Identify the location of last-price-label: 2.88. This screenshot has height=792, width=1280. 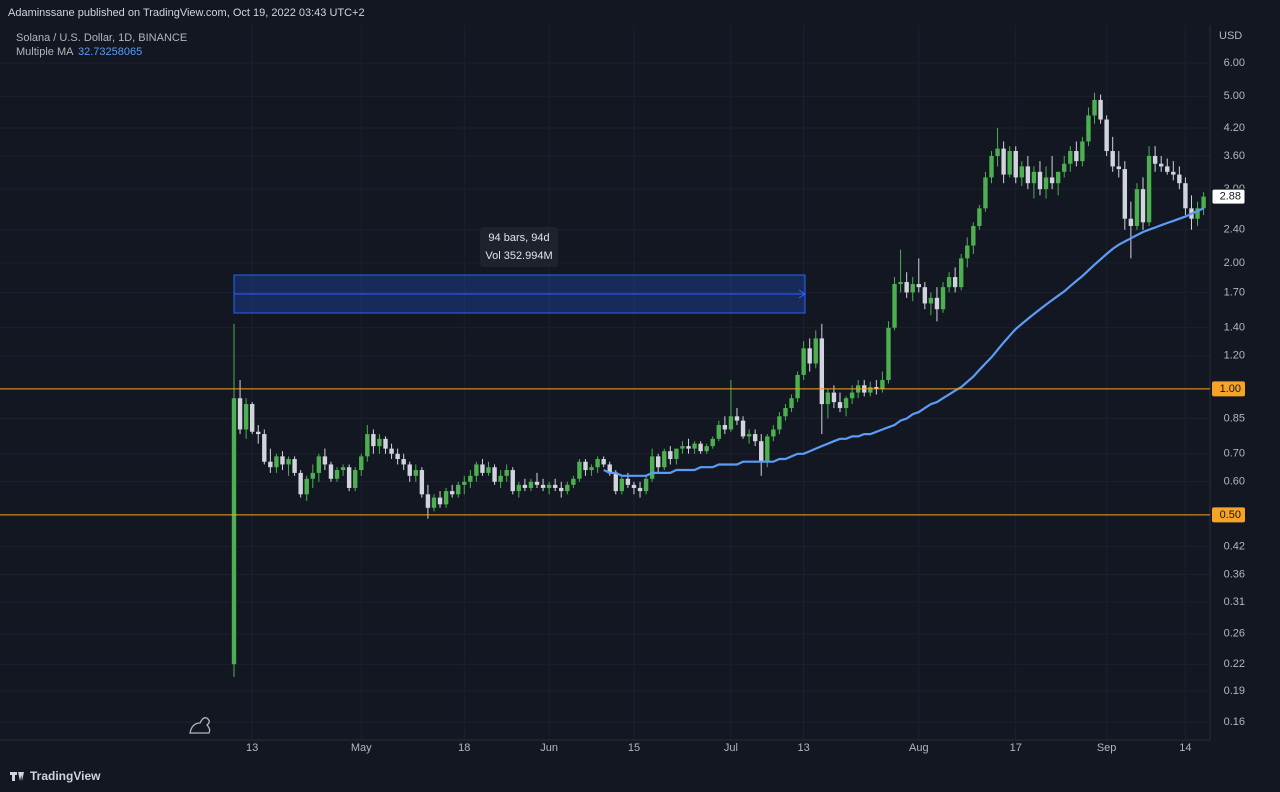
(1230, 196).